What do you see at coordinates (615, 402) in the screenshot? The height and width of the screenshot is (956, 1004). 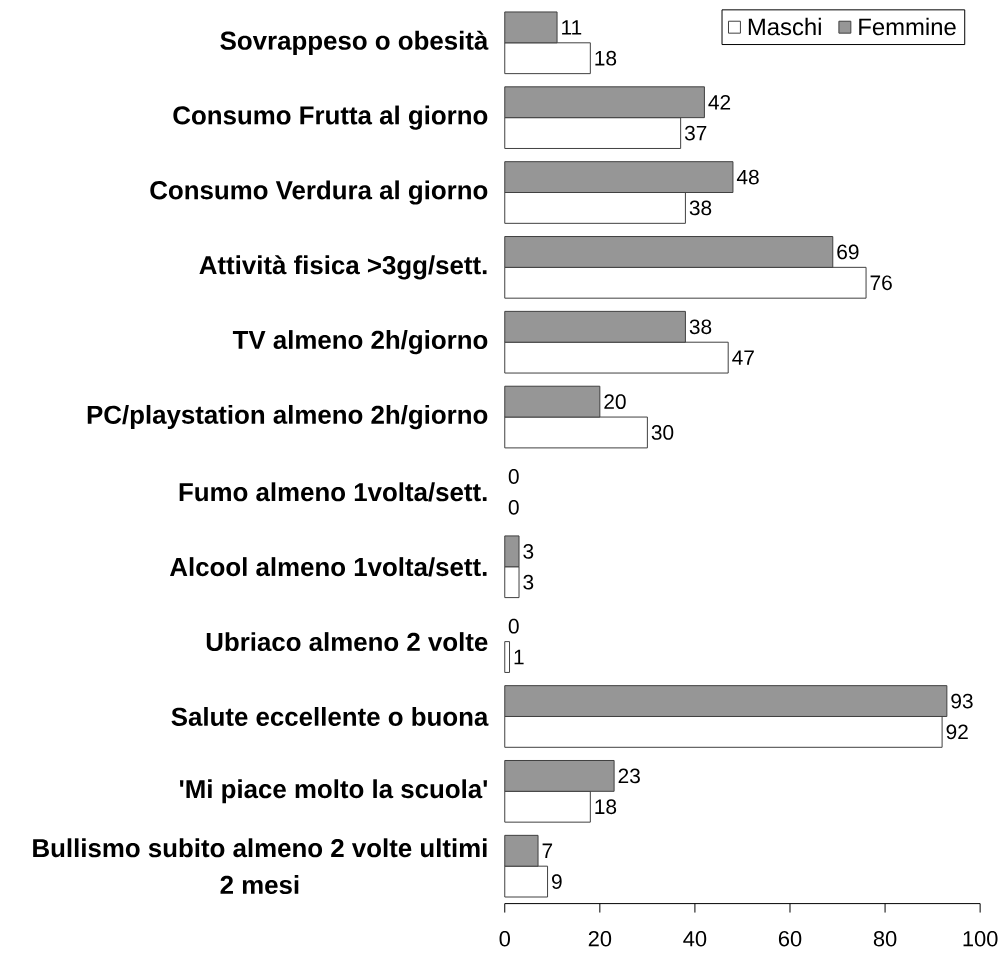 I see `data-label: 20` at bounding box center [615, 402].